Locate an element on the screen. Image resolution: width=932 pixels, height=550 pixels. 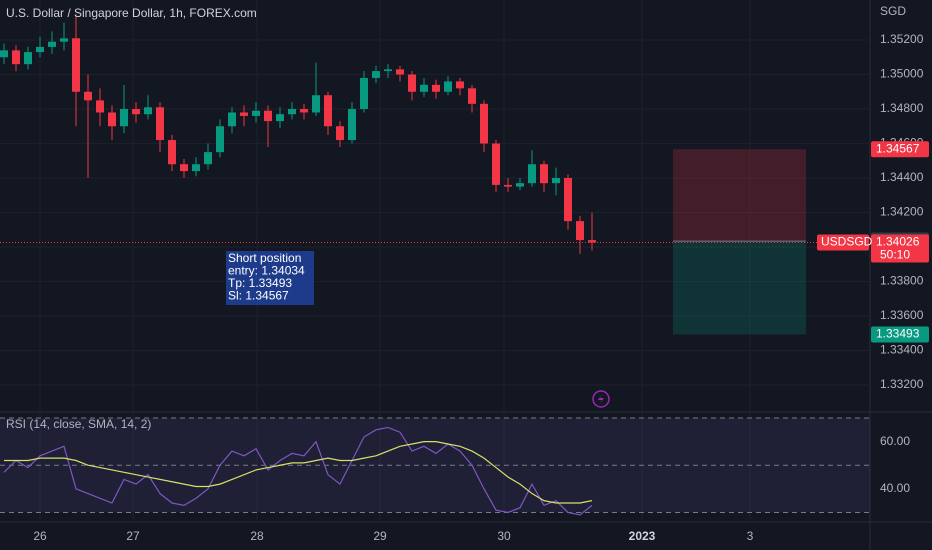
tp-label: 1.33493 is located at coordinates (898, 334).